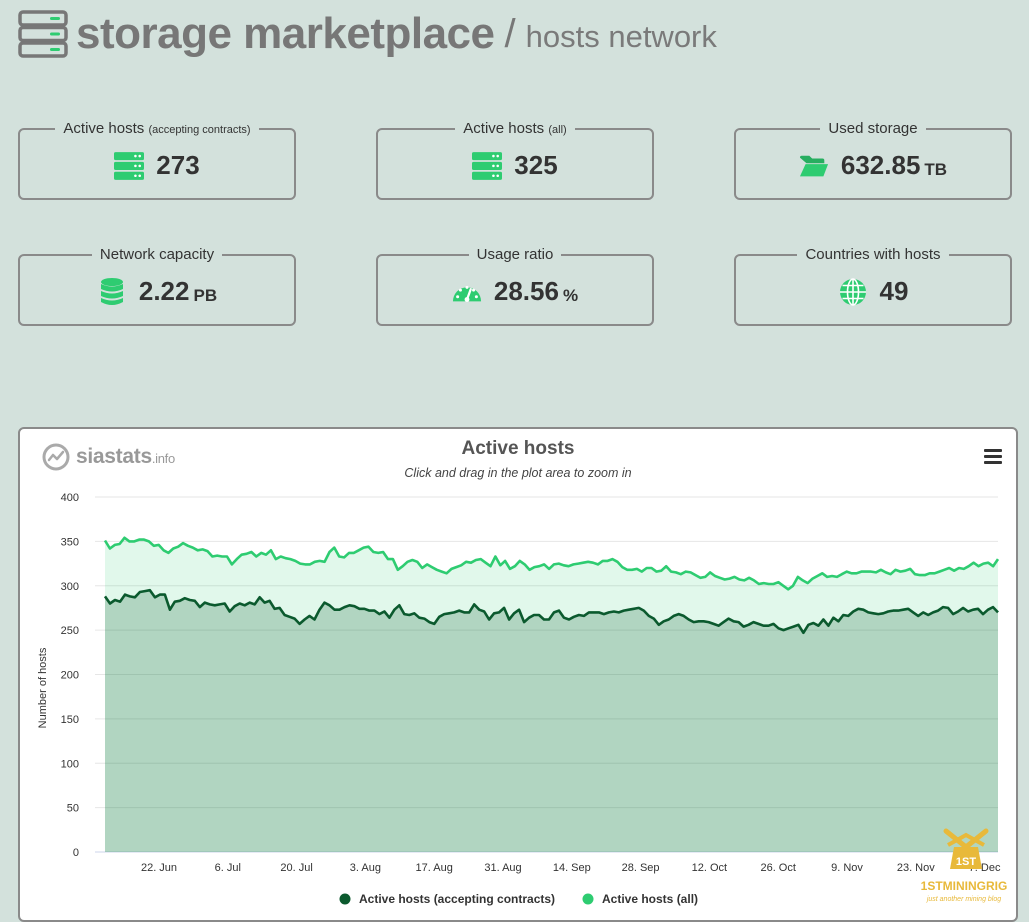 The height and width of the screenshot is (922, 1029). I want to click on x-tick-label: 20. Jul, so click(296, 868).